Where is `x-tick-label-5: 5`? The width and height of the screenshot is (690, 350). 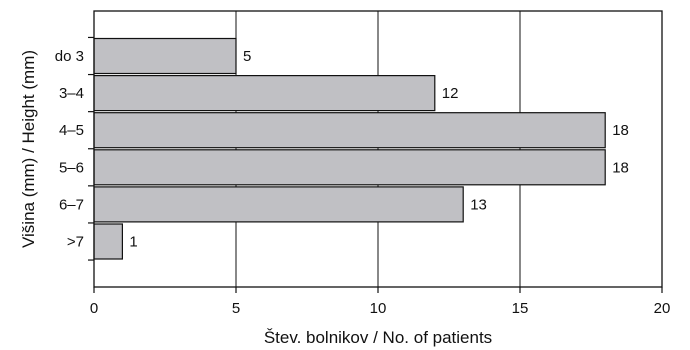
x-tick-label-5: 5 is located at coordinates (236, 308).